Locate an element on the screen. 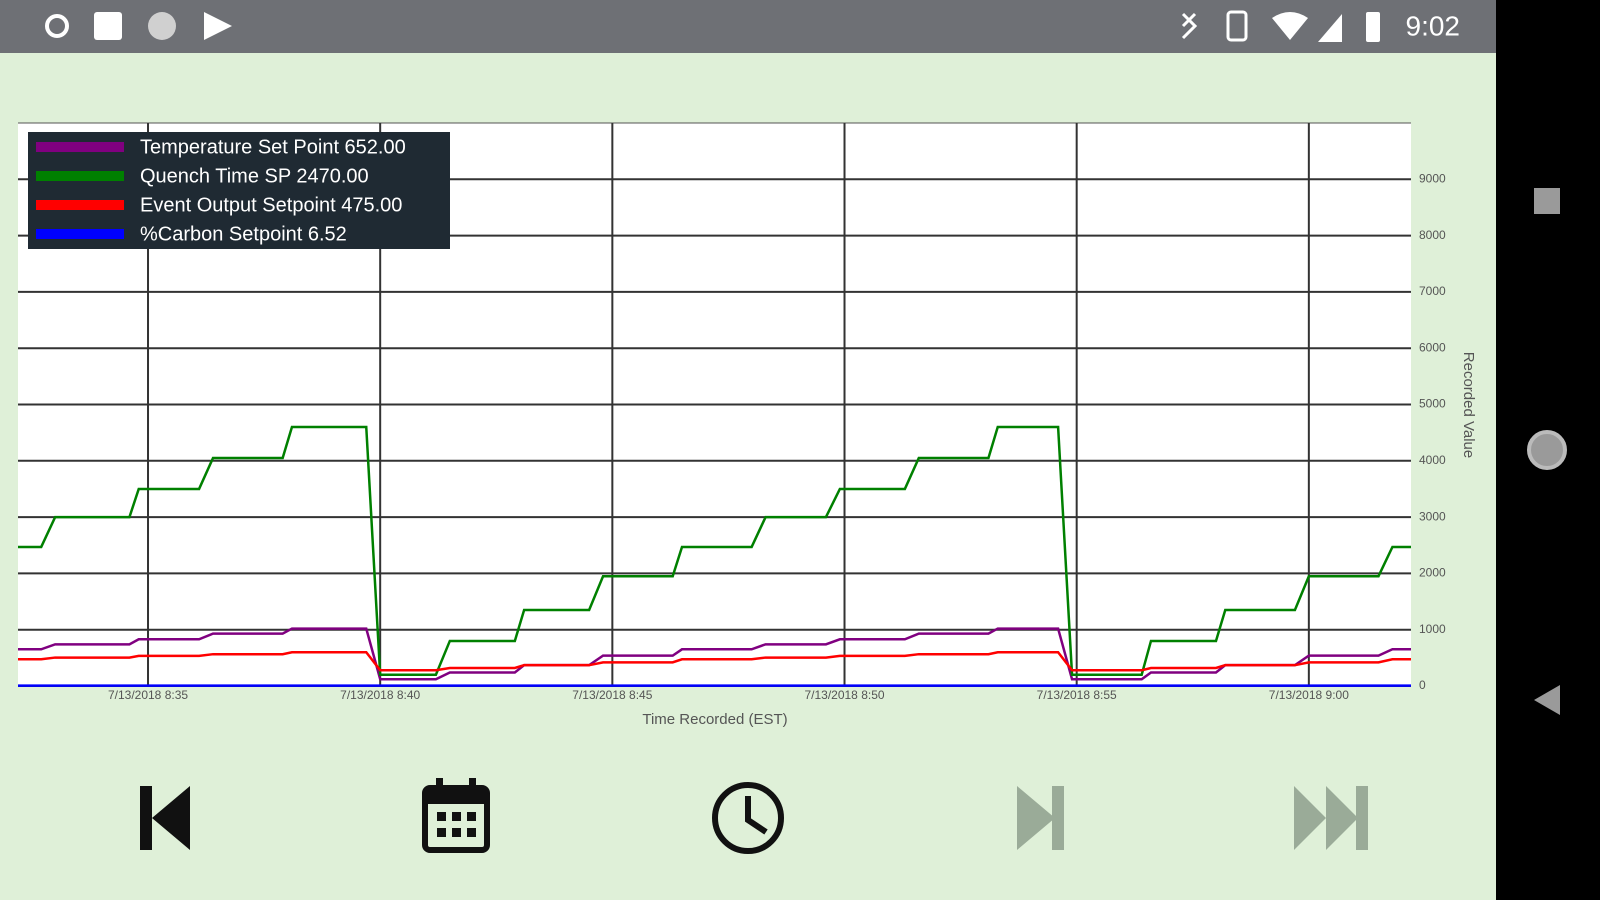 The width and height of the screenshot is (1600, 900). x-tick-label: 7/13/2018 8:40 is located at coordinates (380, 695).